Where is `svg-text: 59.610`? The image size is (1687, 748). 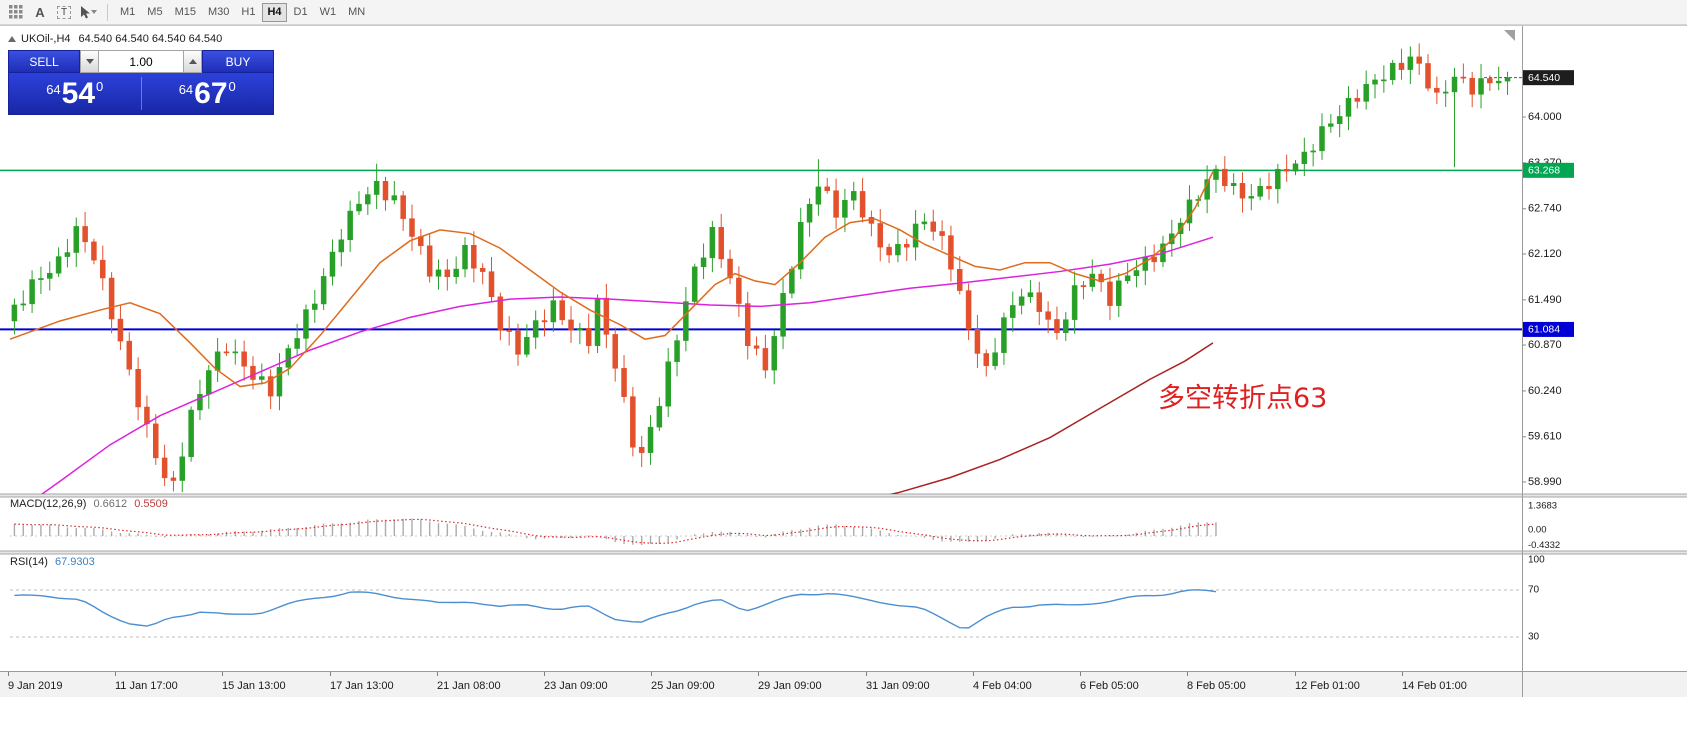
svg-text: 59.610 is located at coordinates (1545, 437).